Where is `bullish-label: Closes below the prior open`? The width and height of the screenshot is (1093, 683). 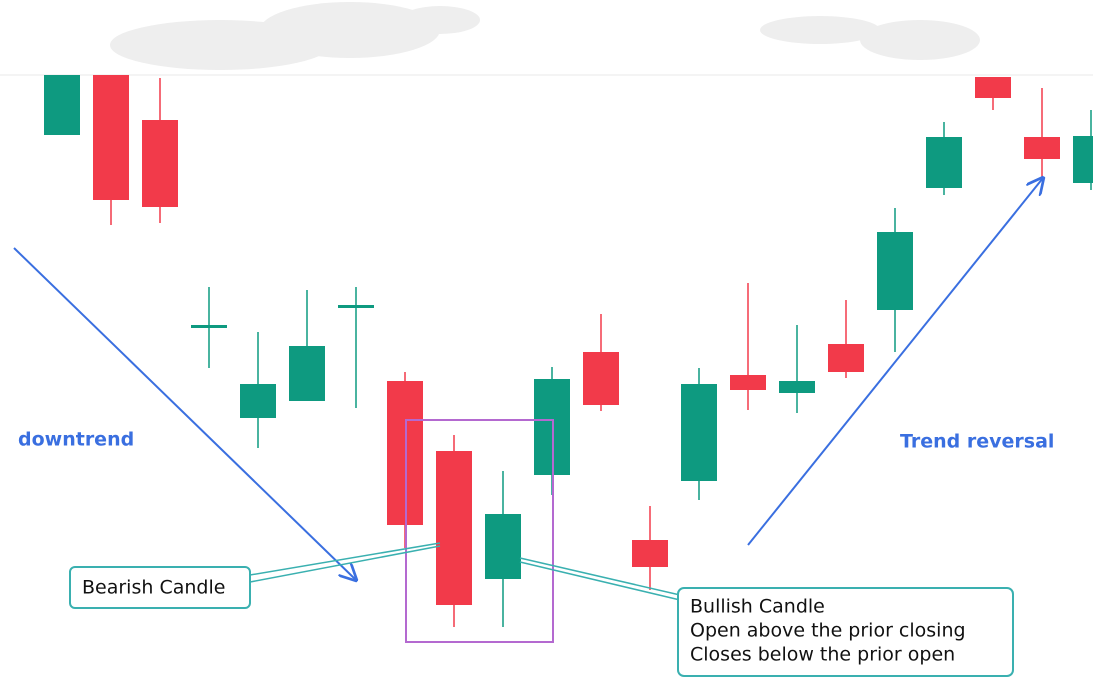
bullish-label: Closes below the prior open is located at coordinates (822, 655).